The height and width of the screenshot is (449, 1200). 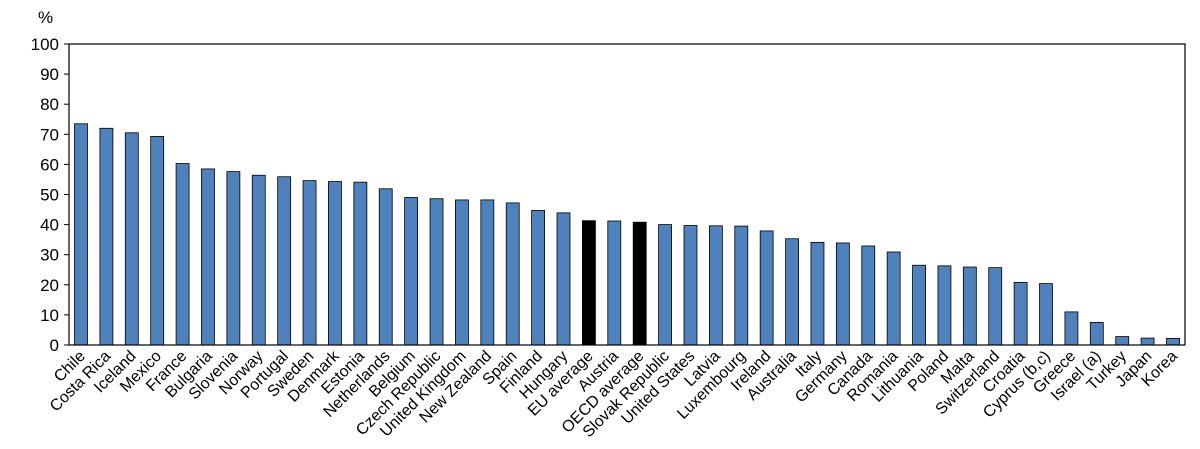 I want to click on y-tick-label: 90, so click(x=49, y=74).